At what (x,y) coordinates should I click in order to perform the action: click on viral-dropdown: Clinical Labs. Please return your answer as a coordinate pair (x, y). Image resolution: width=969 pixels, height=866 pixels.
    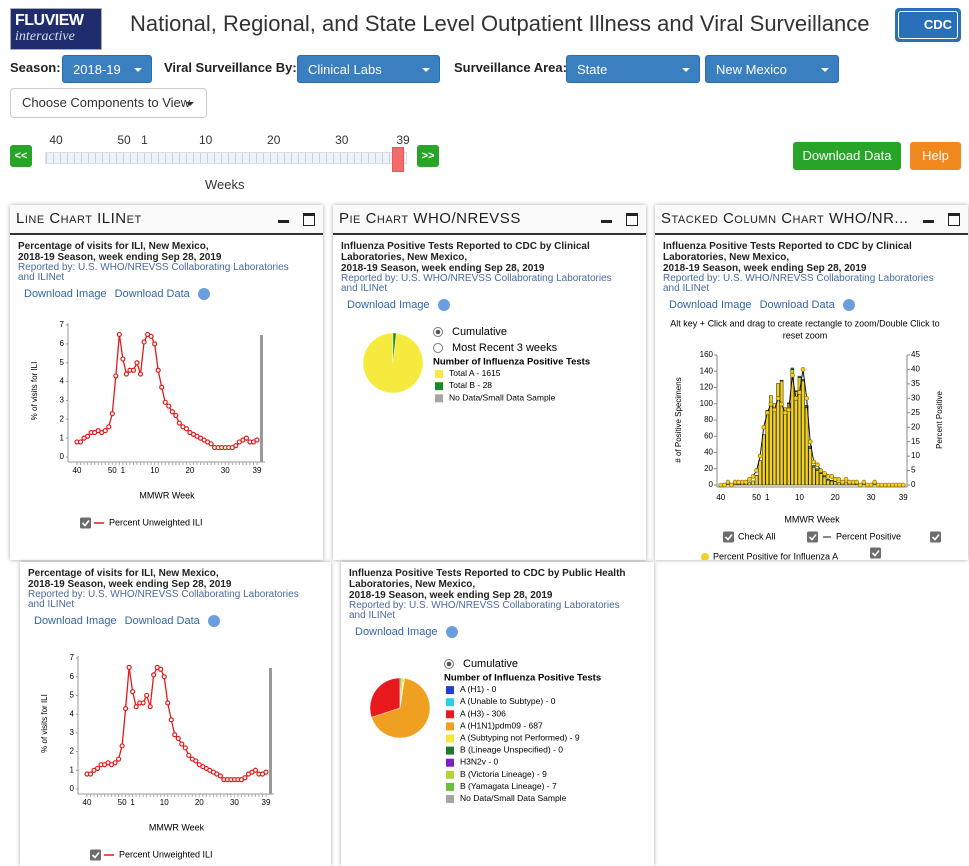
    Looking at the image, I should click on (368, 69).